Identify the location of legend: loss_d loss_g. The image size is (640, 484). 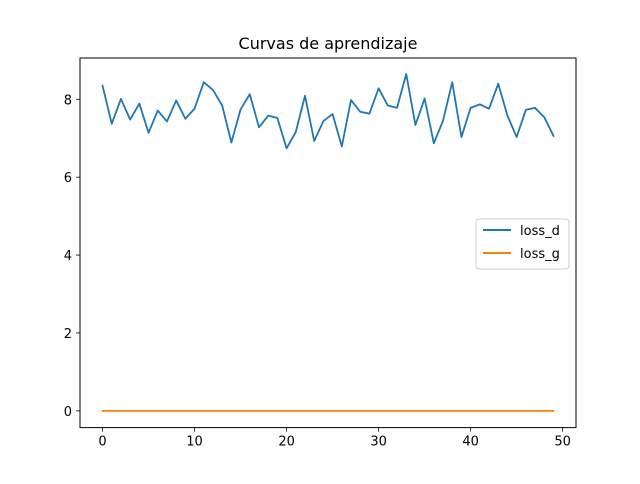
(522, 244).